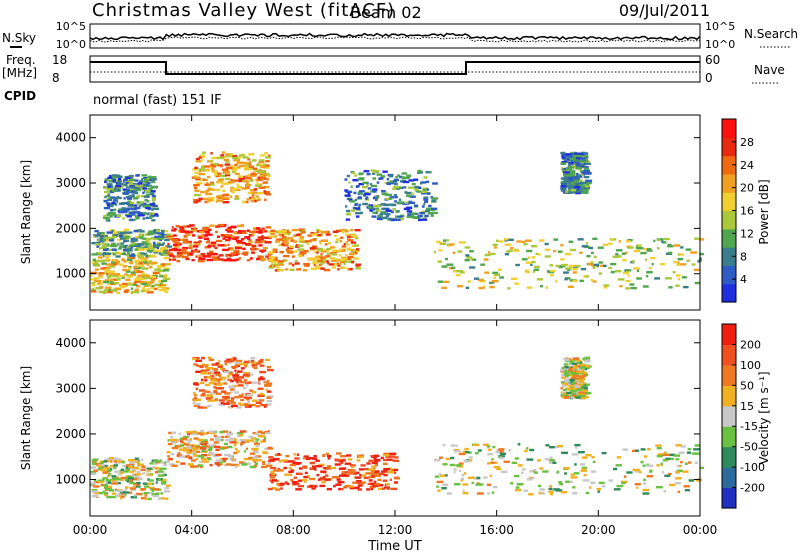 The image size is (800, 554). I want to click on x-tick-label: 04:00, so click(191, 530).